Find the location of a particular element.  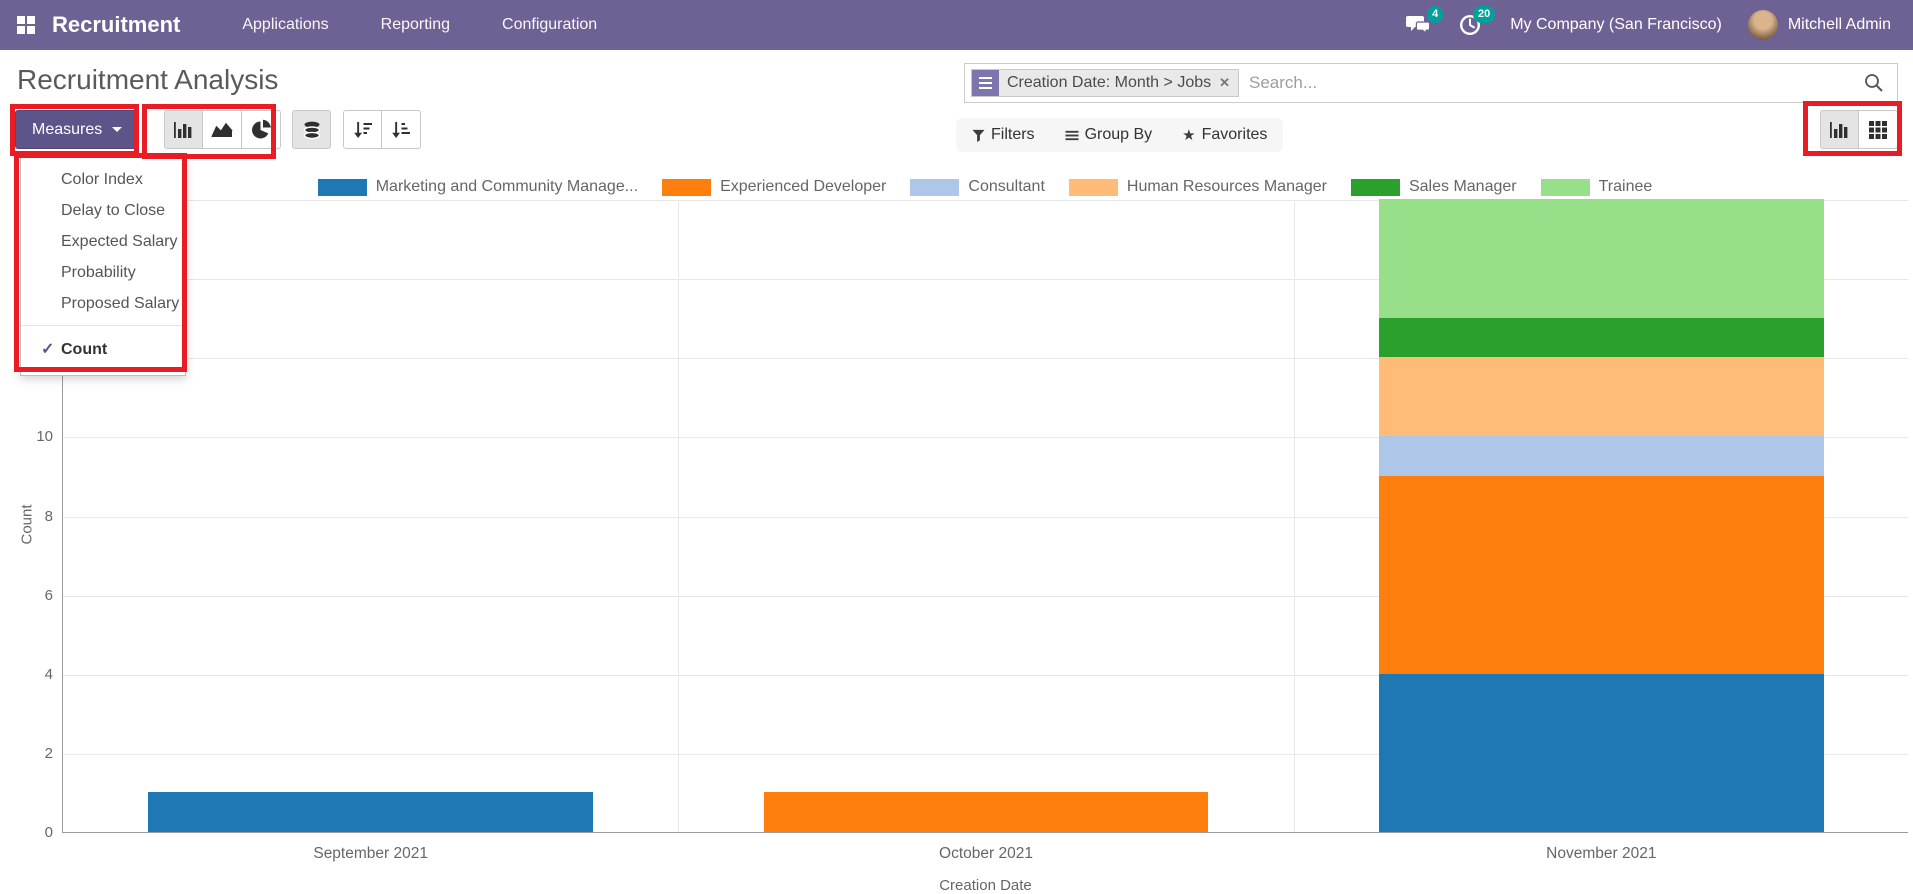

messages-icon is located at coordinates (1418, 25).